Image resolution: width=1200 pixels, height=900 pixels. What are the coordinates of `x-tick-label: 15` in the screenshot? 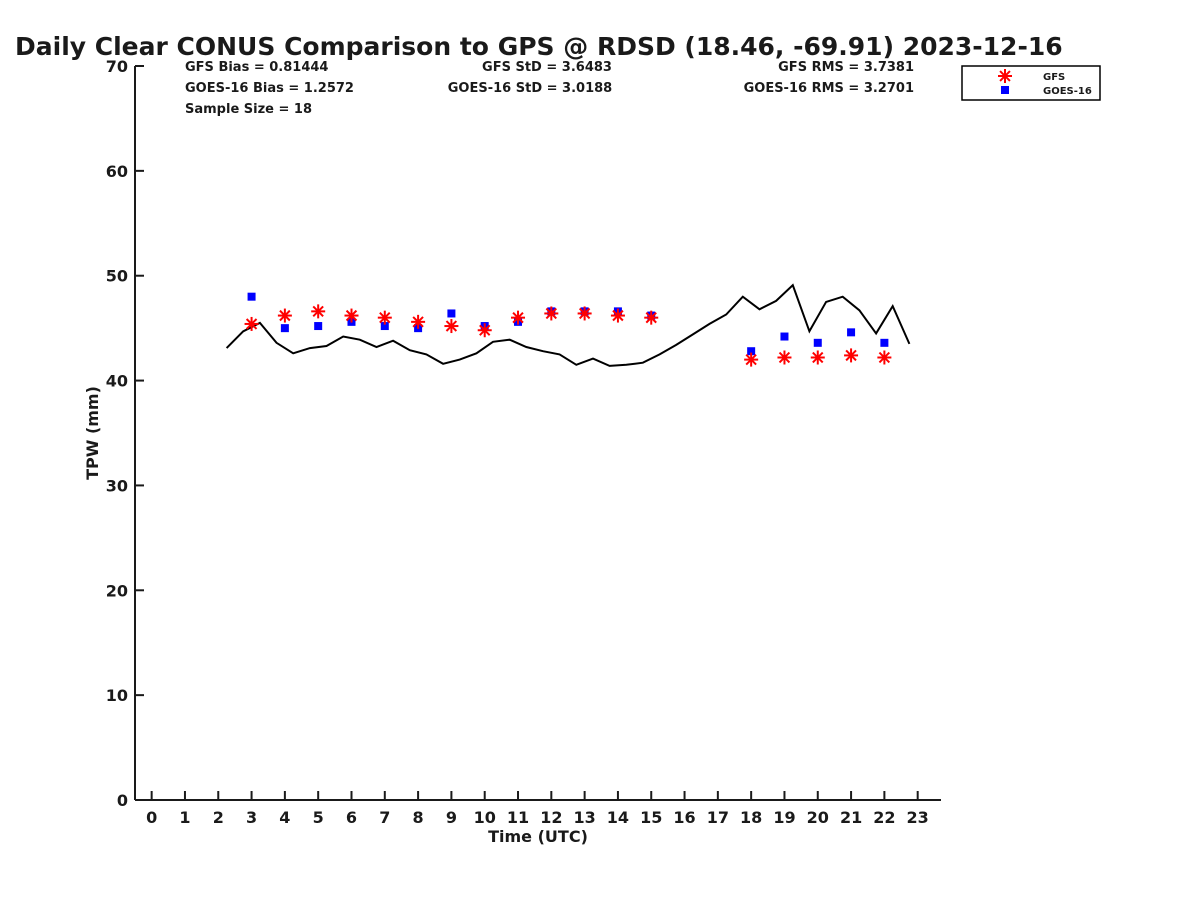 It's located at (651, 817).